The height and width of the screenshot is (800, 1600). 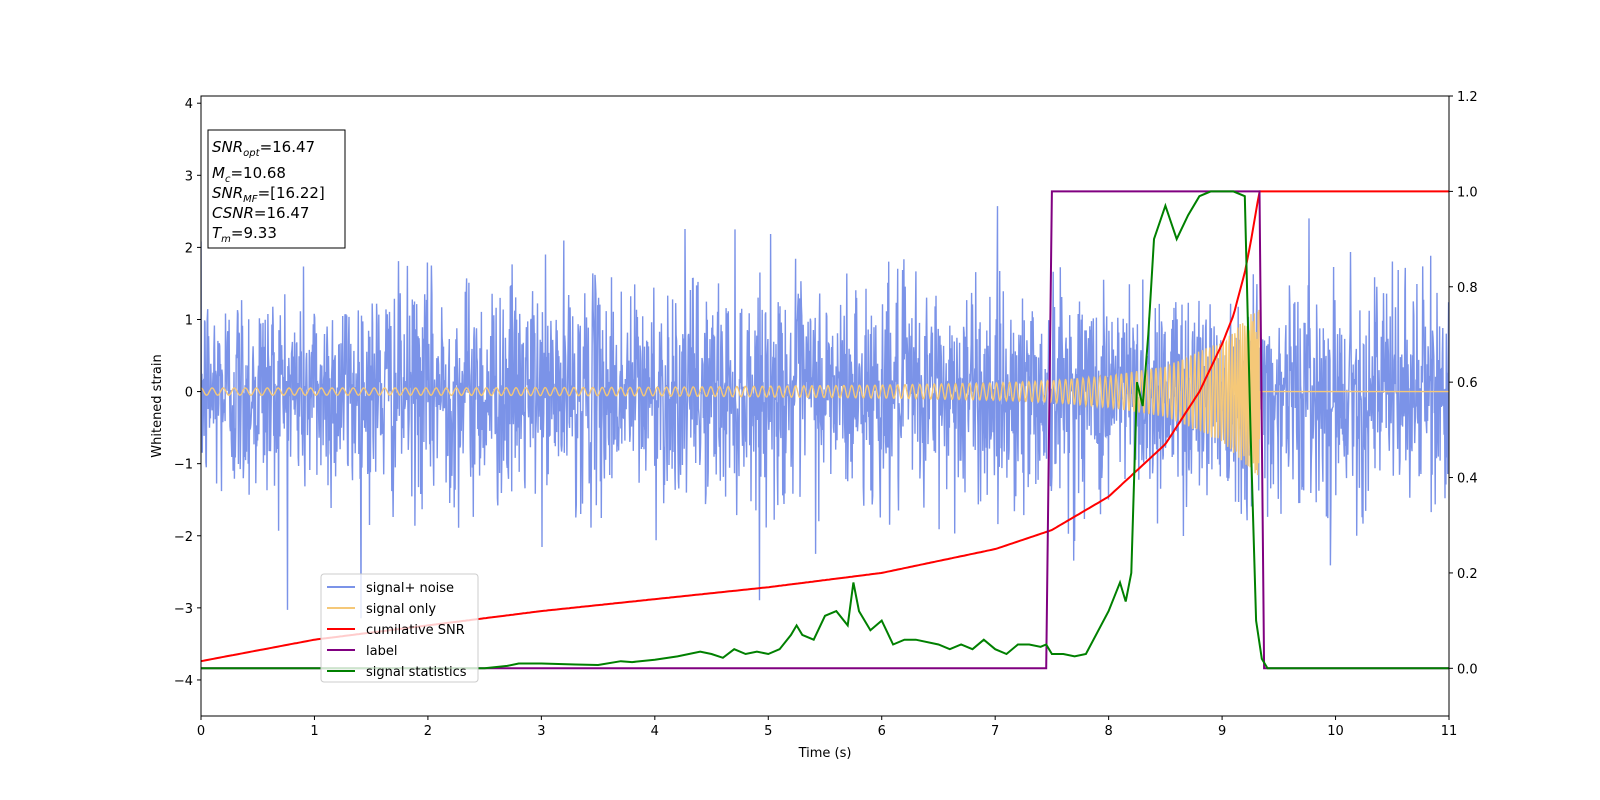 I want to click on x-tick-label: 7, so click(x=995, y=731).